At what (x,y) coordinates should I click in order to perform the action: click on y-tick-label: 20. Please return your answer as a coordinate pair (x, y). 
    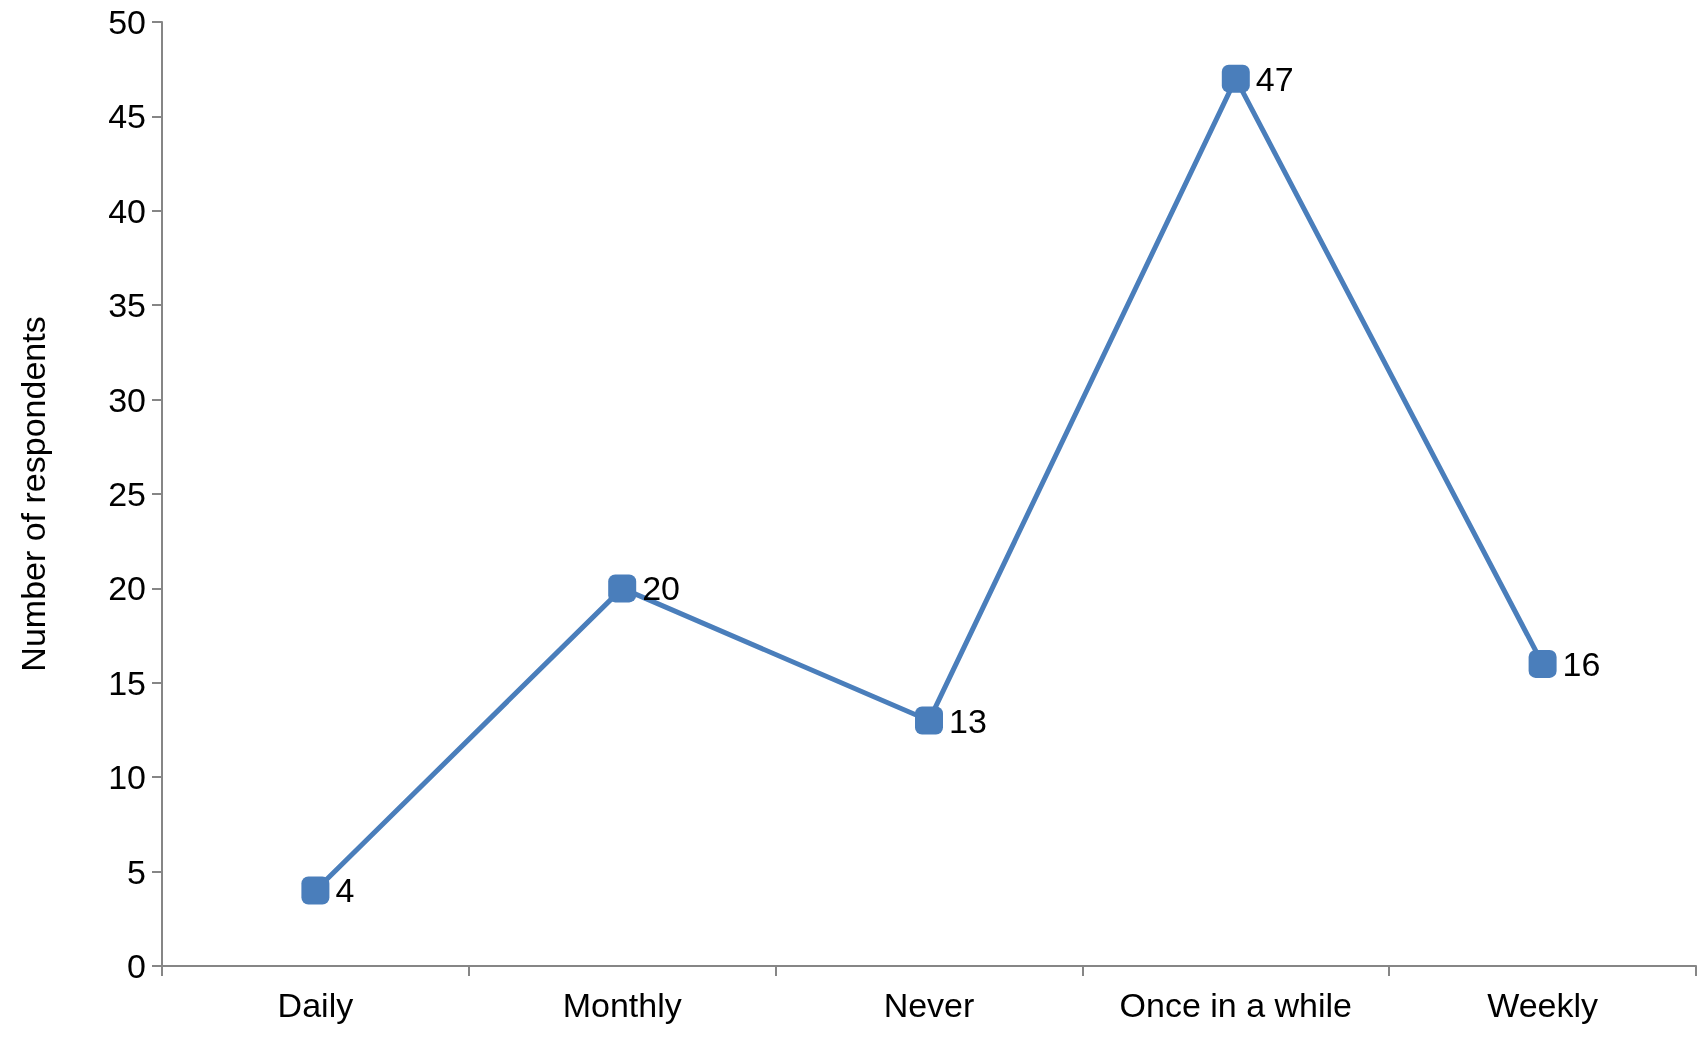
    Looking at the image, I should click on (127, 588).